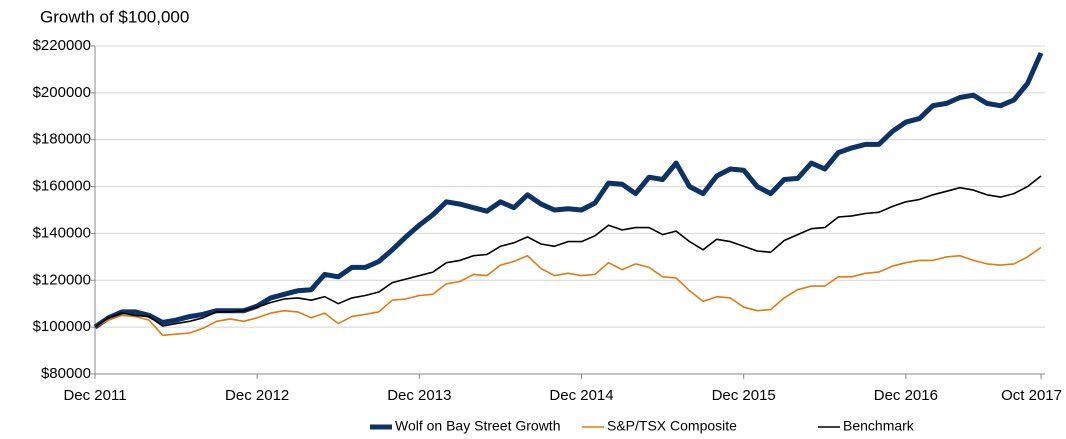 This screenshot has height=439, width=1066. What do you see at coordinates (879, 426) in the screenshot?
I see `legend-label: Benchmark` at bounding box center [879, 426].